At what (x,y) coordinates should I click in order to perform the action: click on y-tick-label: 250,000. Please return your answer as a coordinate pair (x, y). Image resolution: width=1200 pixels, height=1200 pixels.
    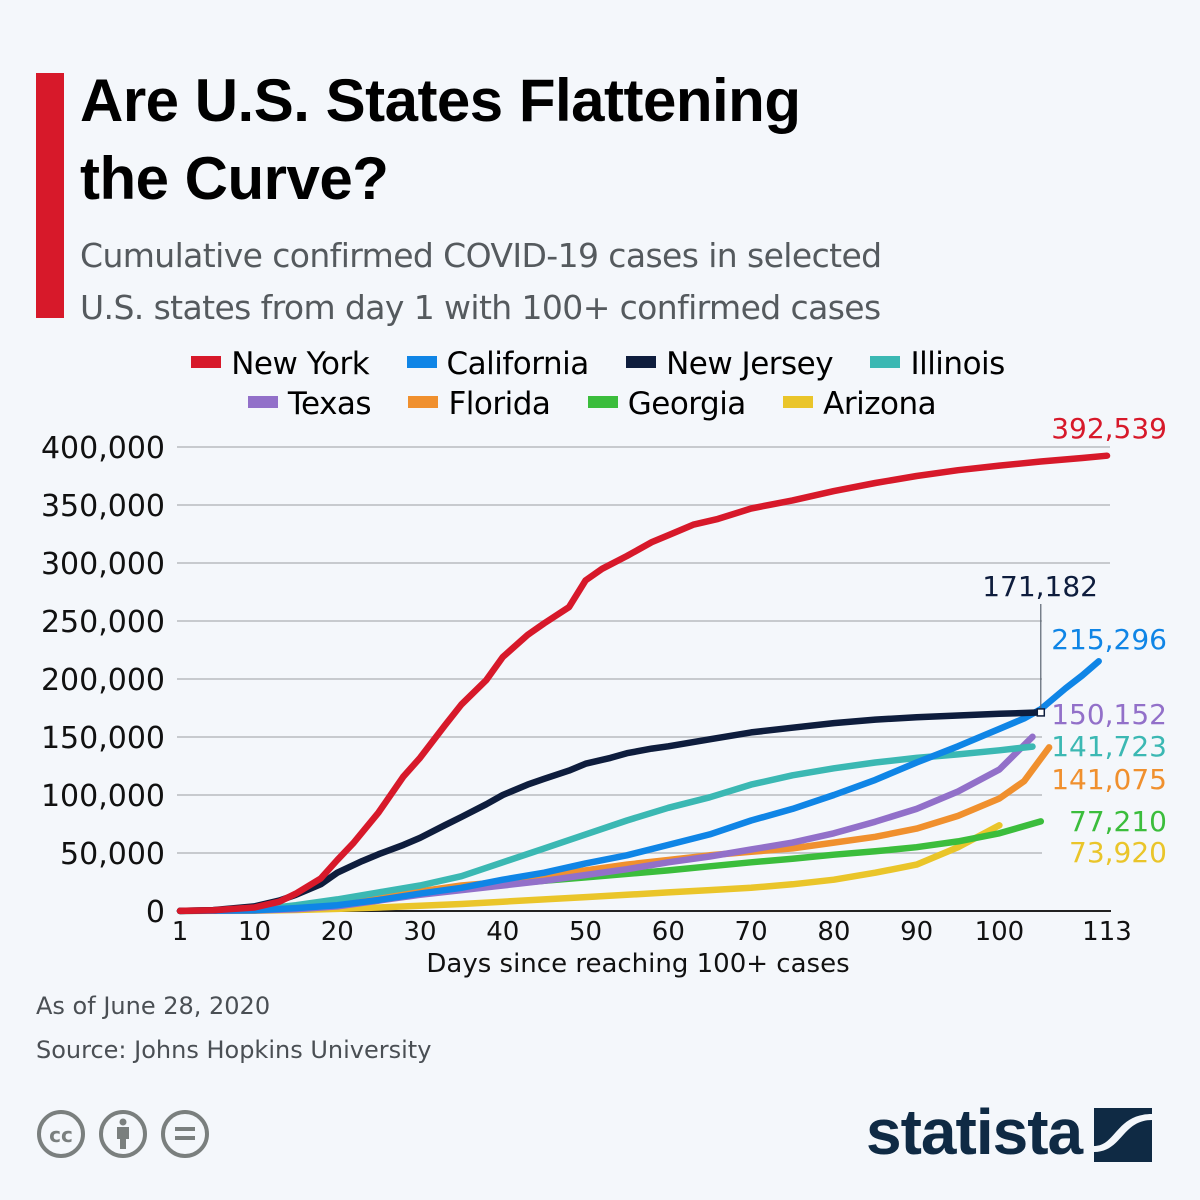
    Looking at the image, I should click on (103, 622).